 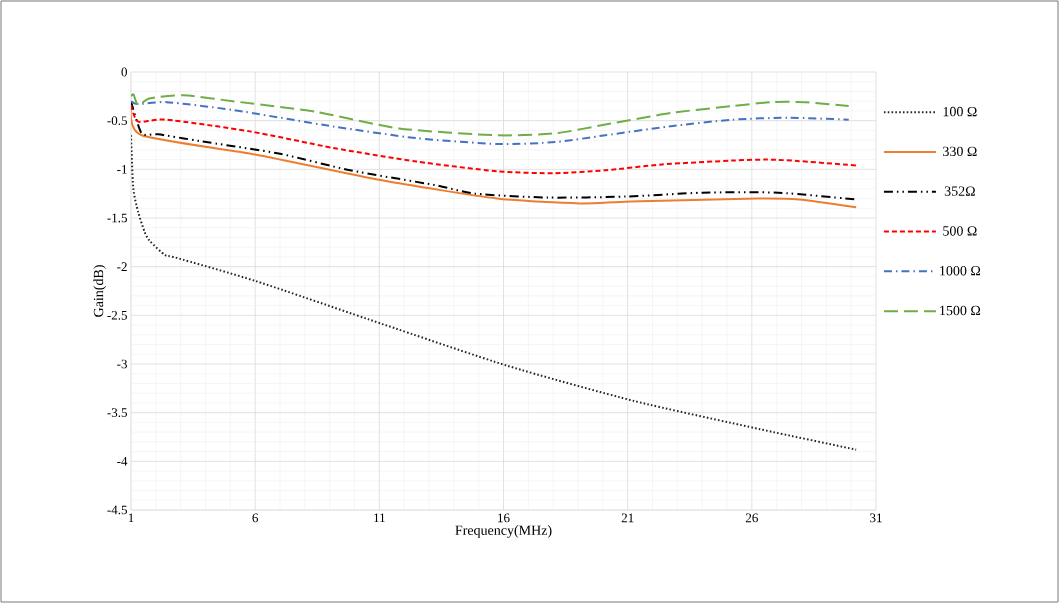 What do you see at coordinates (876, 518) in the screenshot?
I see `x-tick-label: 31` at bounding box center [876, 518].